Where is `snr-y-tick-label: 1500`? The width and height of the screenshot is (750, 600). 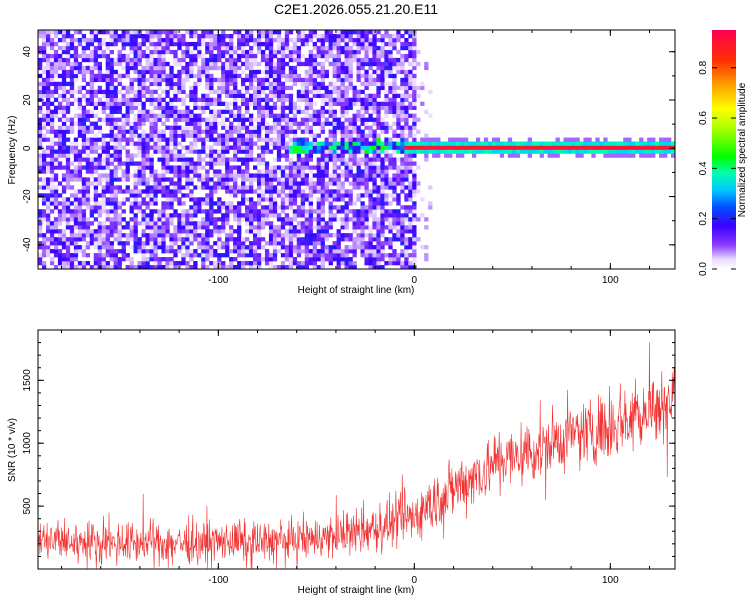
snr-y-tick-label: 1500 is located at coordinates (27, 380).